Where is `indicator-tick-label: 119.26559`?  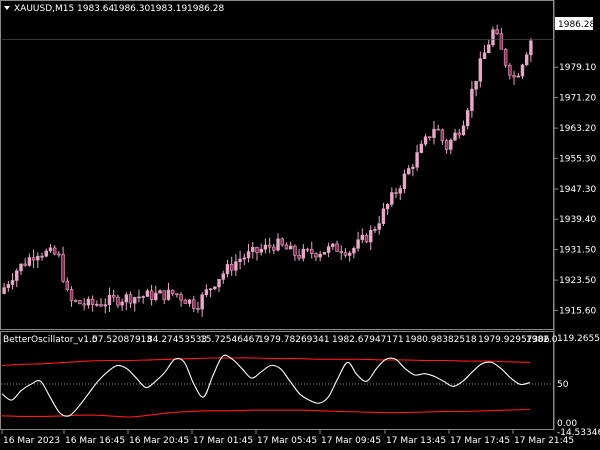
indicator-tick-label: 119.26559 is located at coordinates (578, 339).